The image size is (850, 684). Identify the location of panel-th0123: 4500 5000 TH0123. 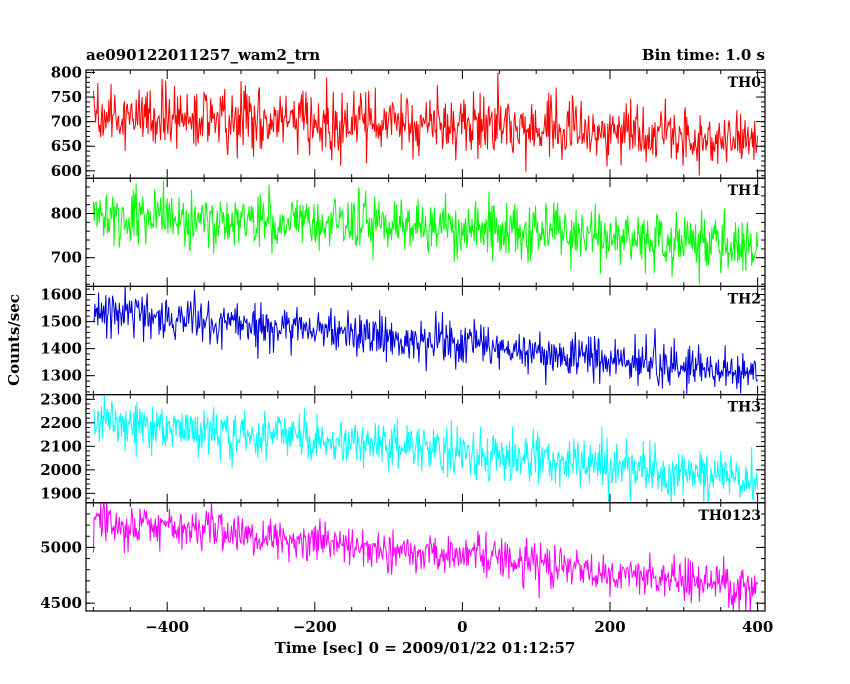
(403, 557).